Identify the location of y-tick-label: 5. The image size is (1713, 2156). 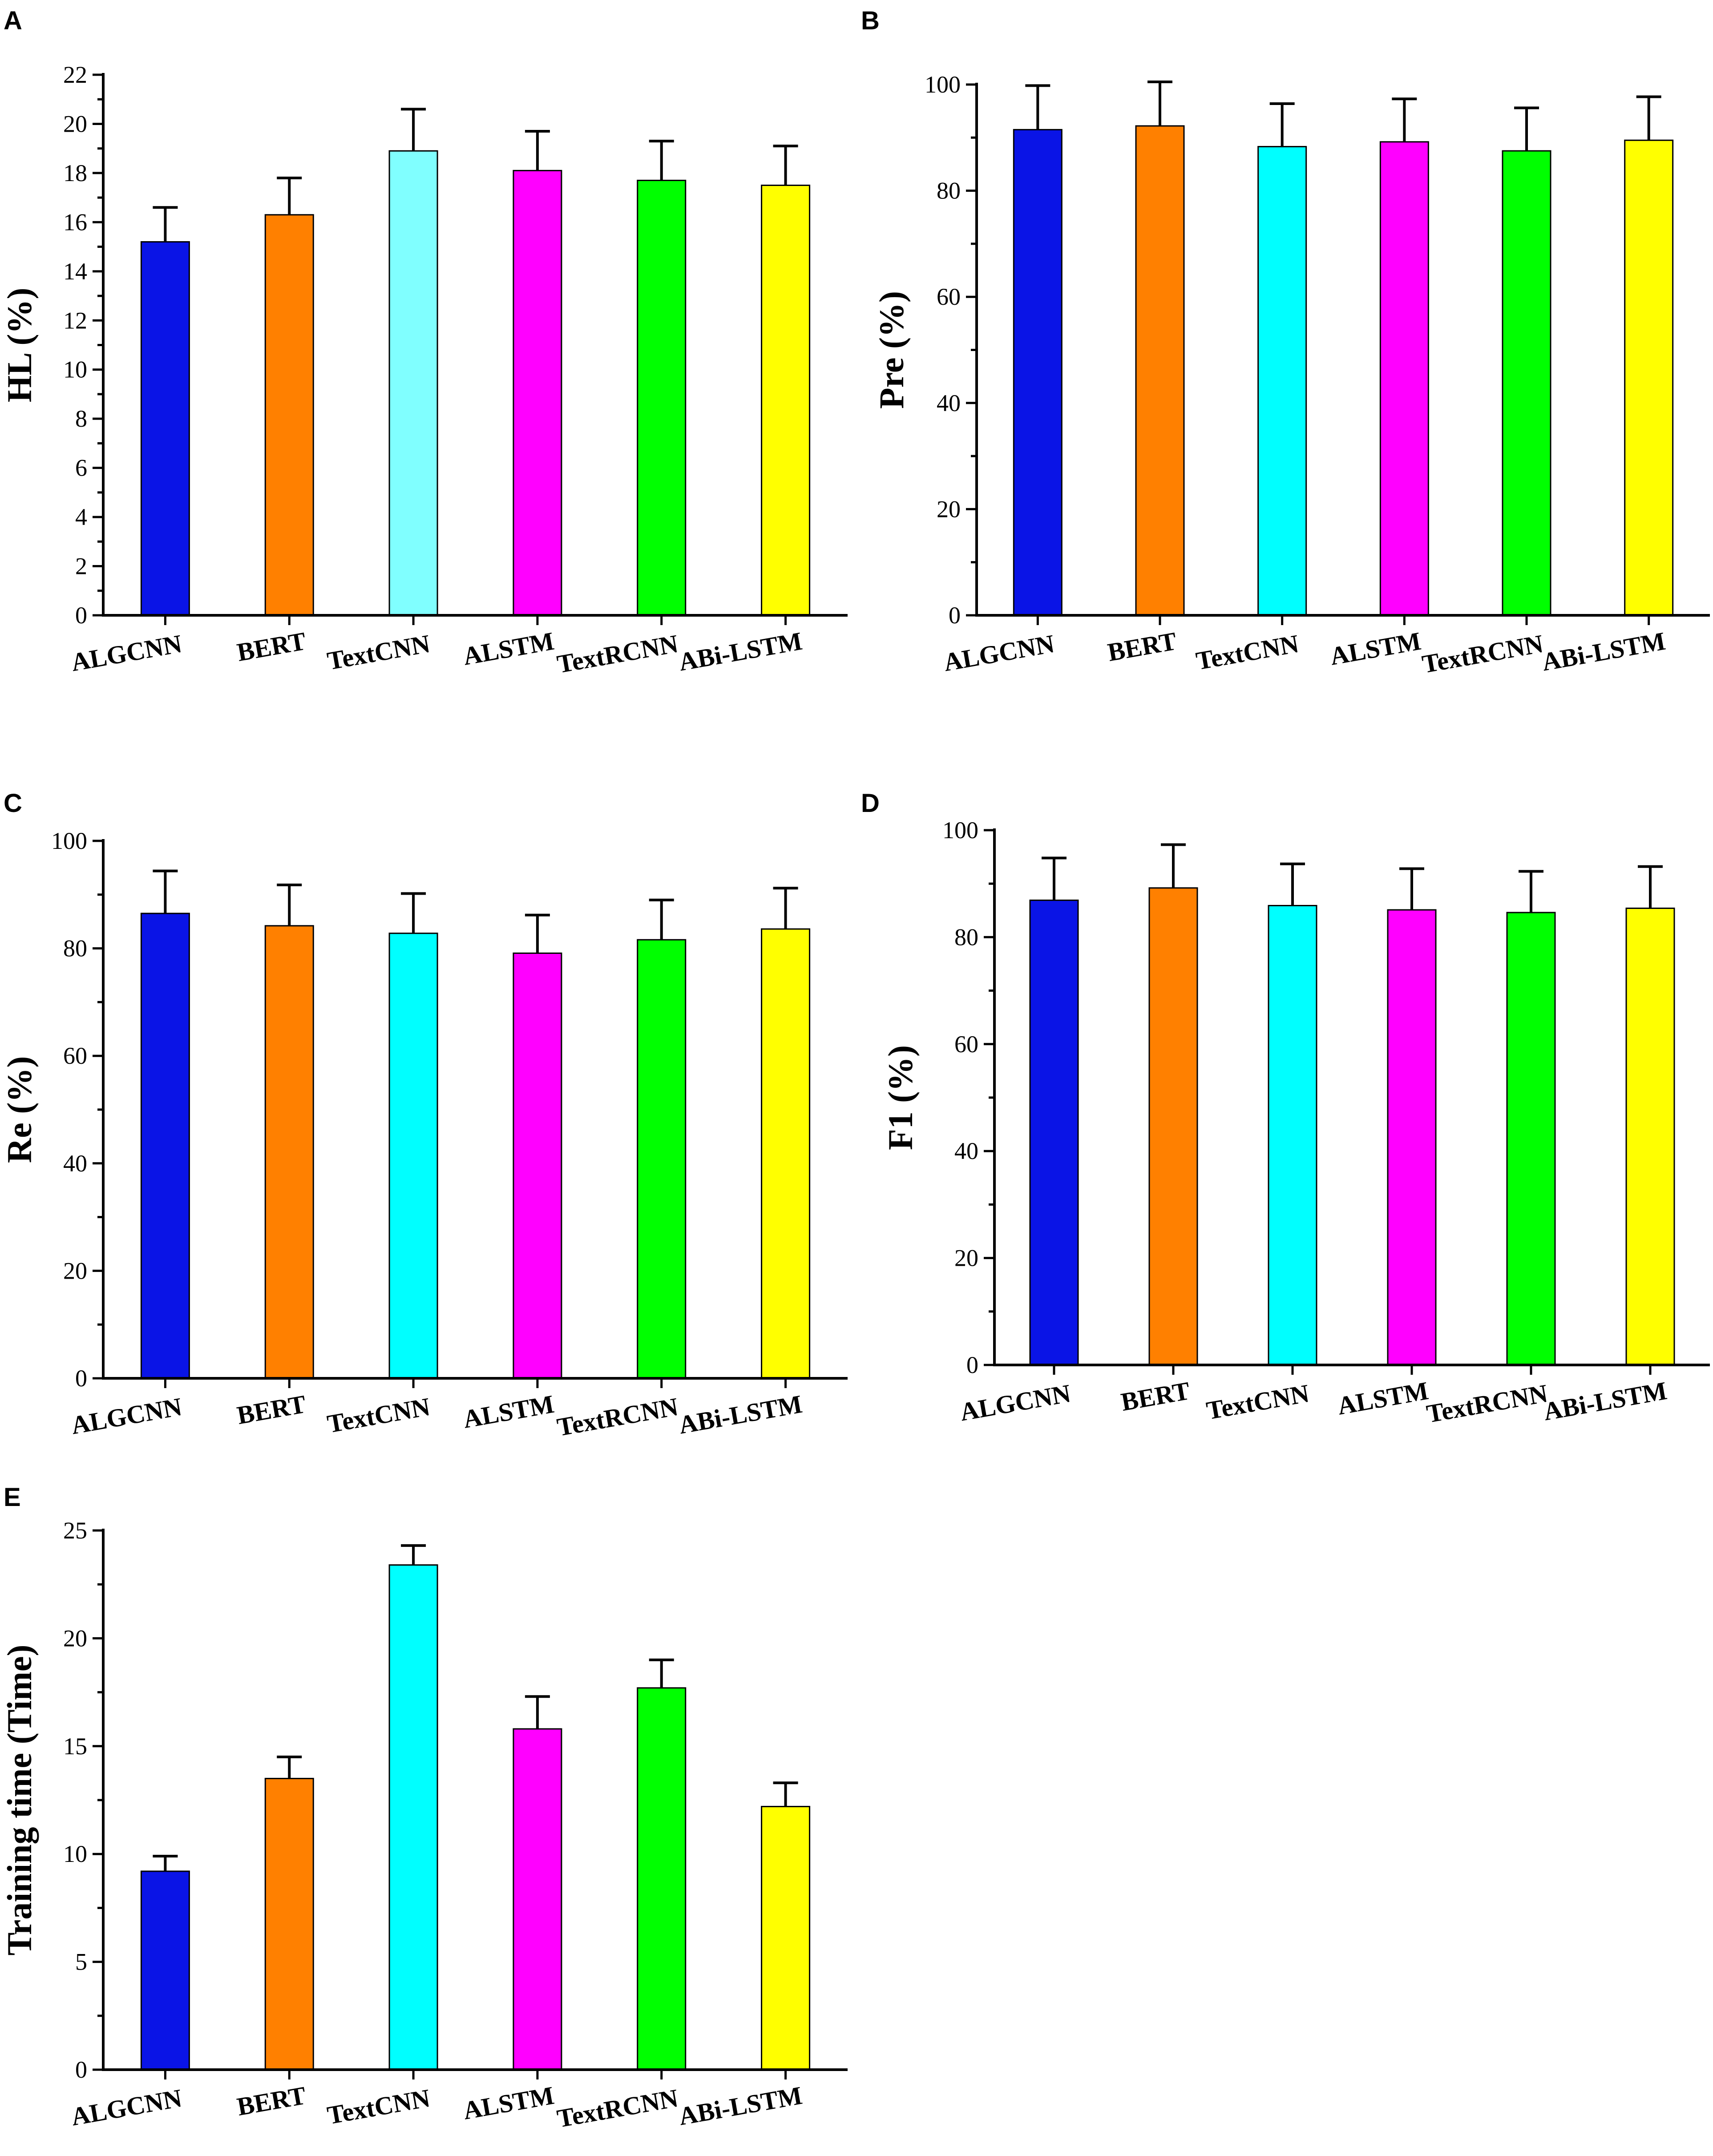
(81, 1962).